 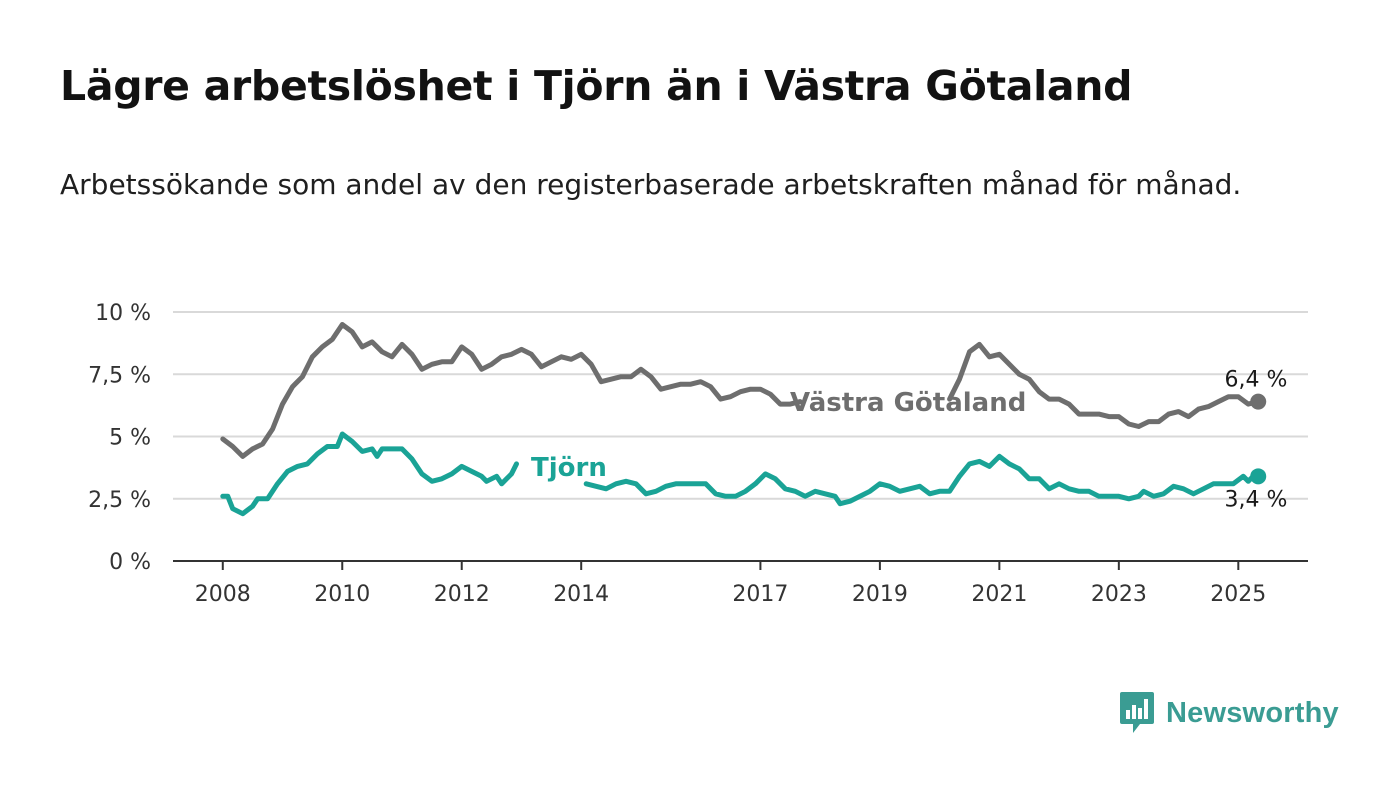 I want to click on x-tick-label: 2017, so click(x=760, y=594).